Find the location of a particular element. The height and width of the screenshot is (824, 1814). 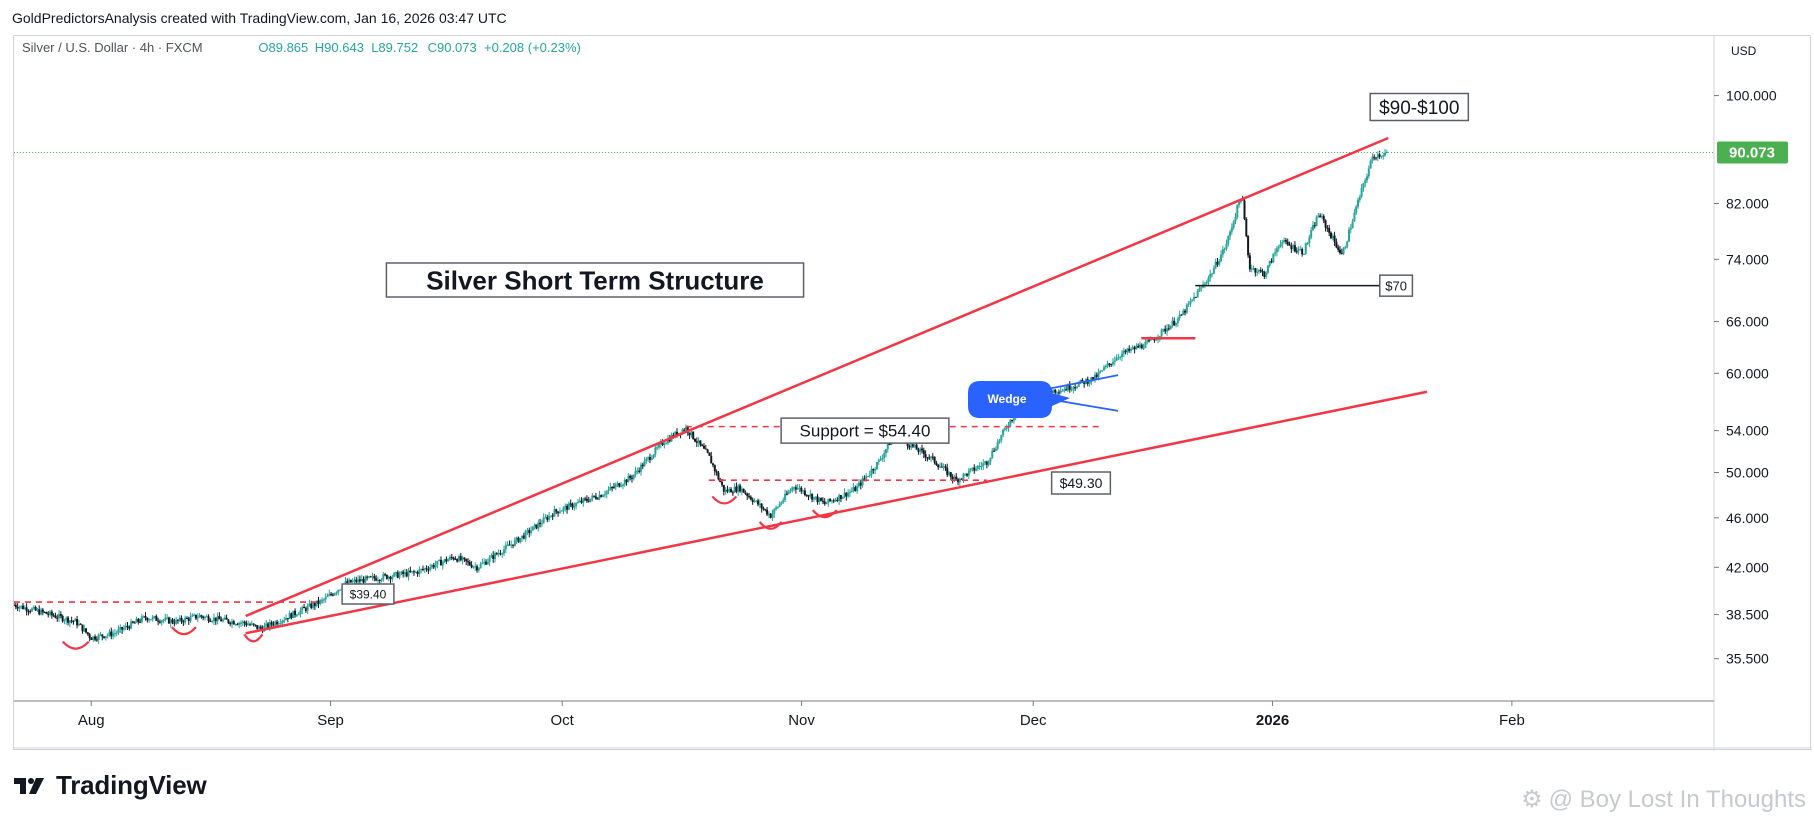

current-price-tag is located at coordinates (1752, 152).